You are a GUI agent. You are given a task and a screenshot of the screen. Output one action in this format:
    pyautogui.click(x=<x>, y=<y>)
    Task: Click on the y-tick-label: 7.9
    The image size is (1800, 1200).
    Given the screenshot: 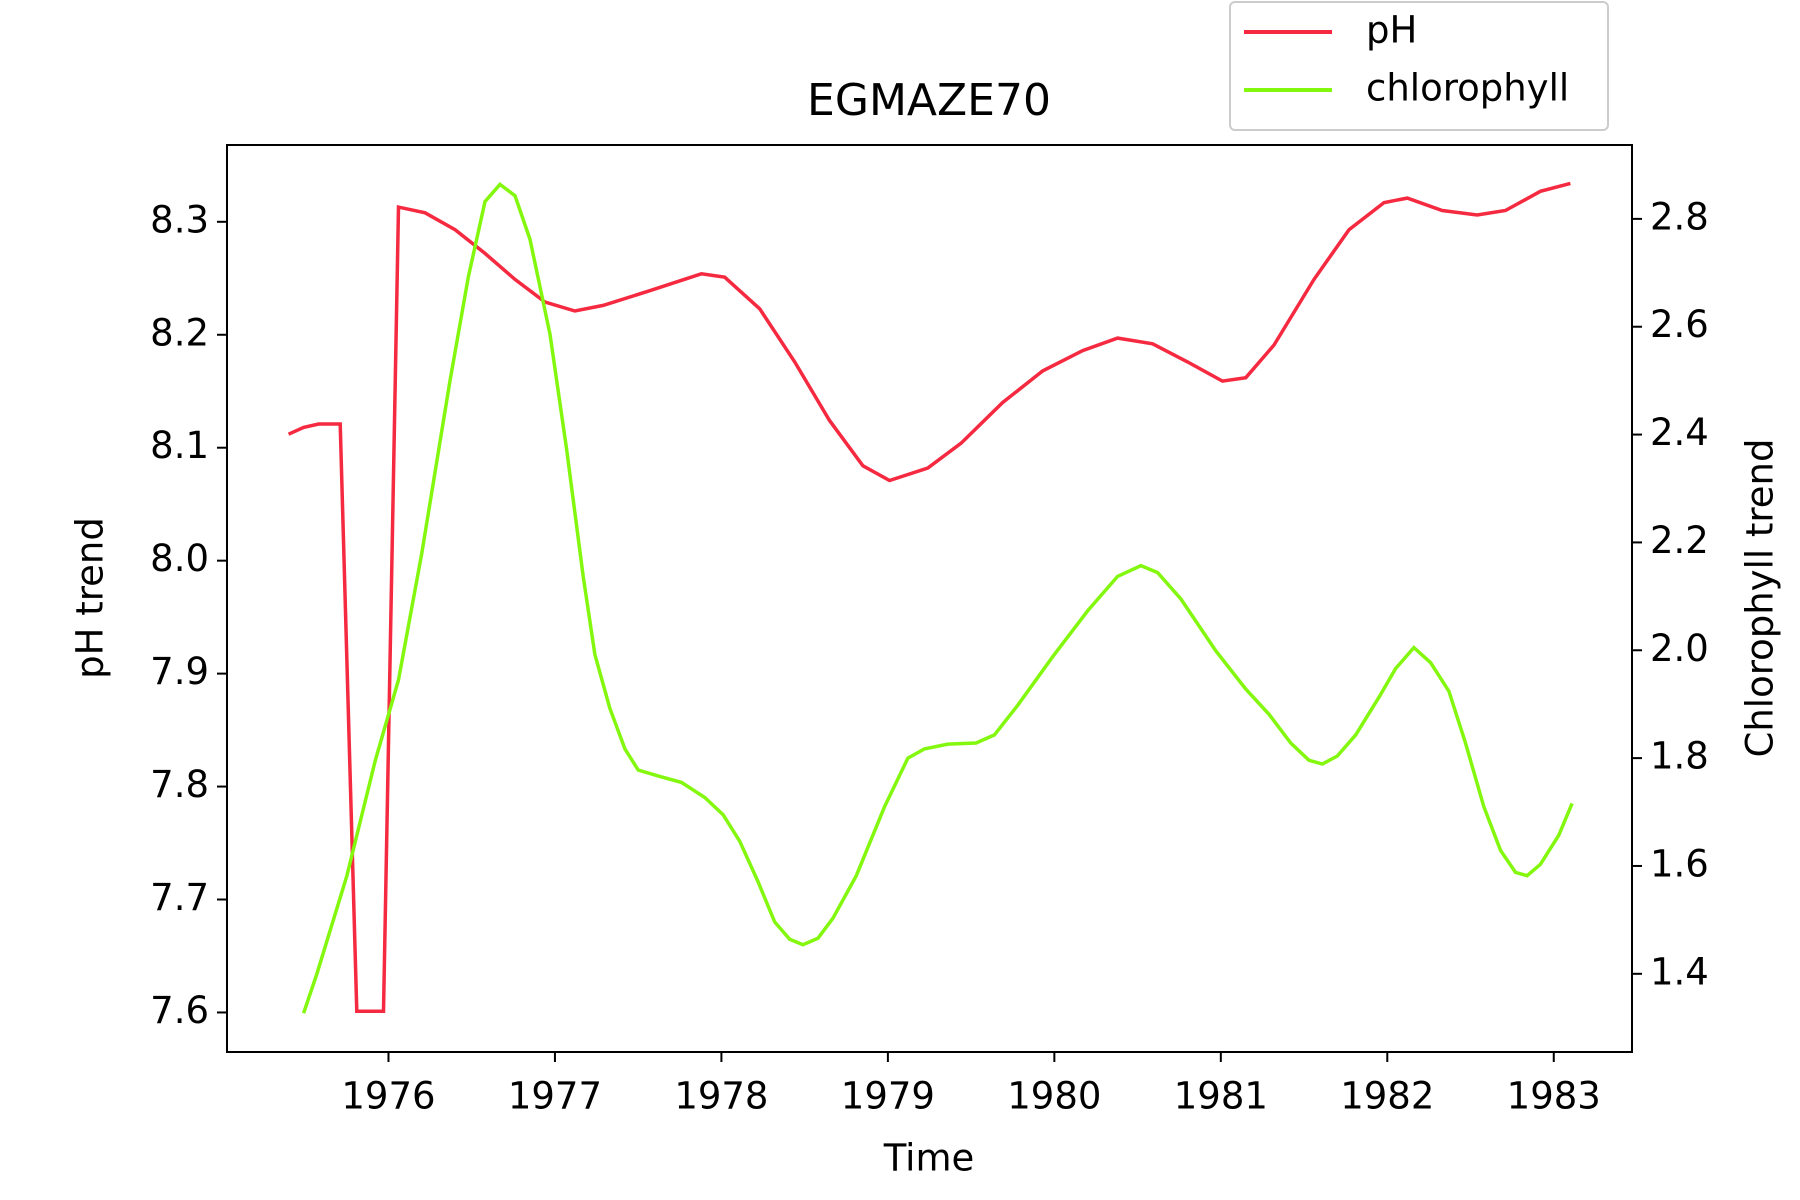 What is the action you would take?
    pyautogui.click(x=179, y=671)
    